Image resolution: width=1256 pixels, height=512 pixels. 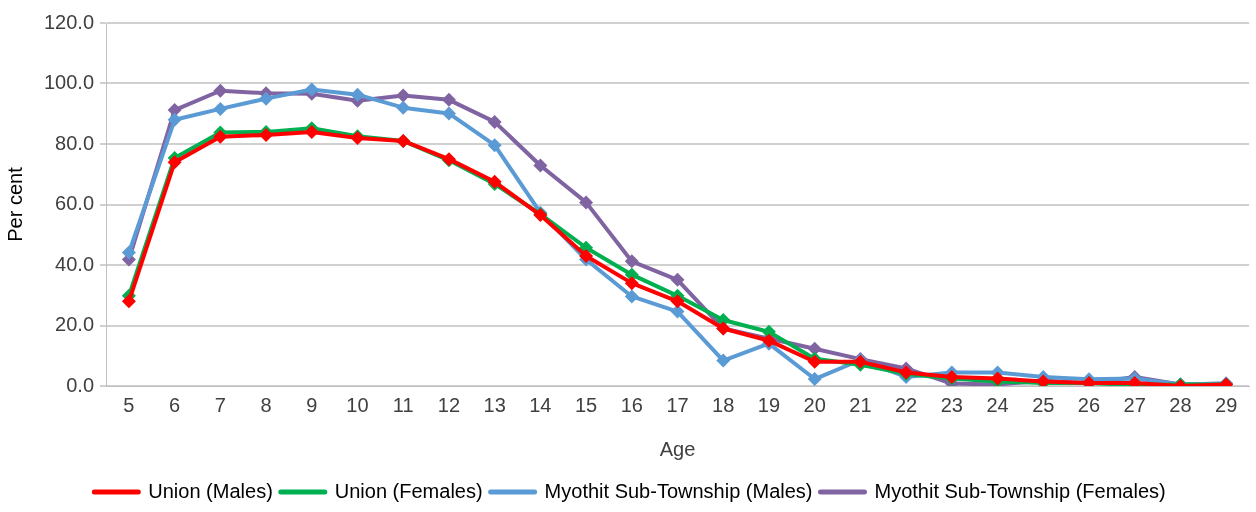 What do you see at coordinates (1089, 404) in the screenshot?
I see `x-tick-label: 26` at bounding box center [1089, 404].